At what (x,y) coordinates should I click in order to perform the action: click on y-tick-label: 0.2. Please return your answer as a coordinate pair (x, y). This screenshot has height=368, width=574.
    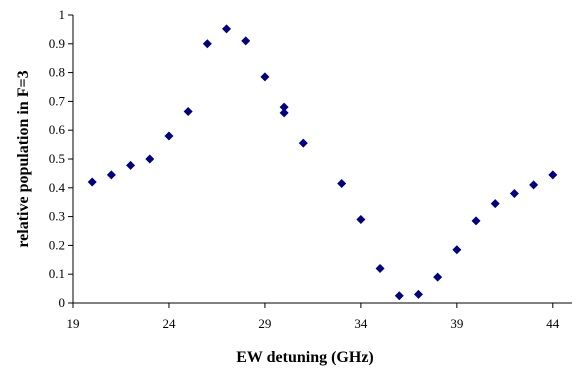
    Looking at the image, I should click on (57, 244).